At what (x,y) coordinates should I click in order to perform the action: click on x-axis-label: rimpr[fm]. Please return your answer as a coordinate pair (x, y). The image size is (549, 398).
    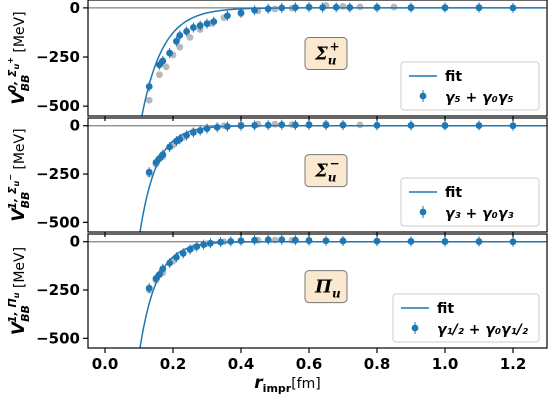
    Looking at the image, I should click on (287, 384).